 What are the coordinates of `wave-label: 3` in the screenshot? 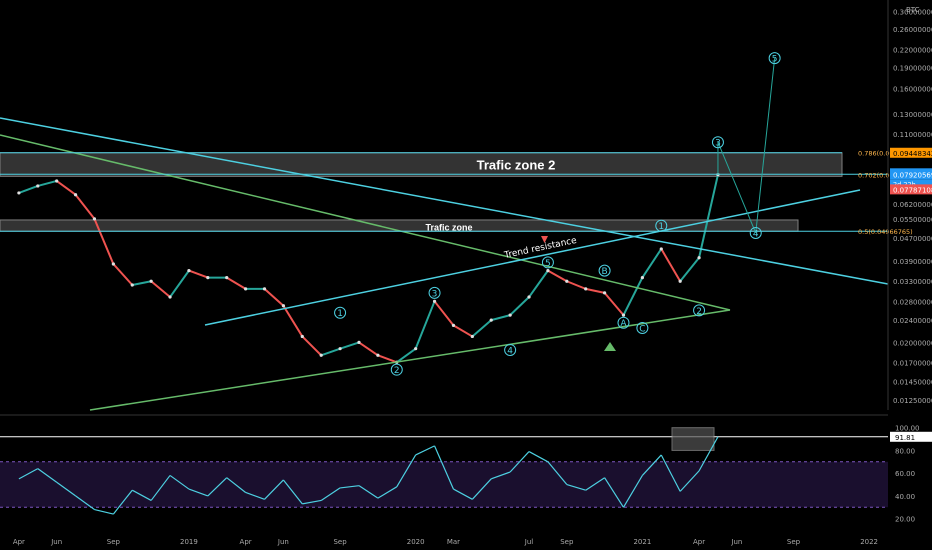 It's located at (435, 294).